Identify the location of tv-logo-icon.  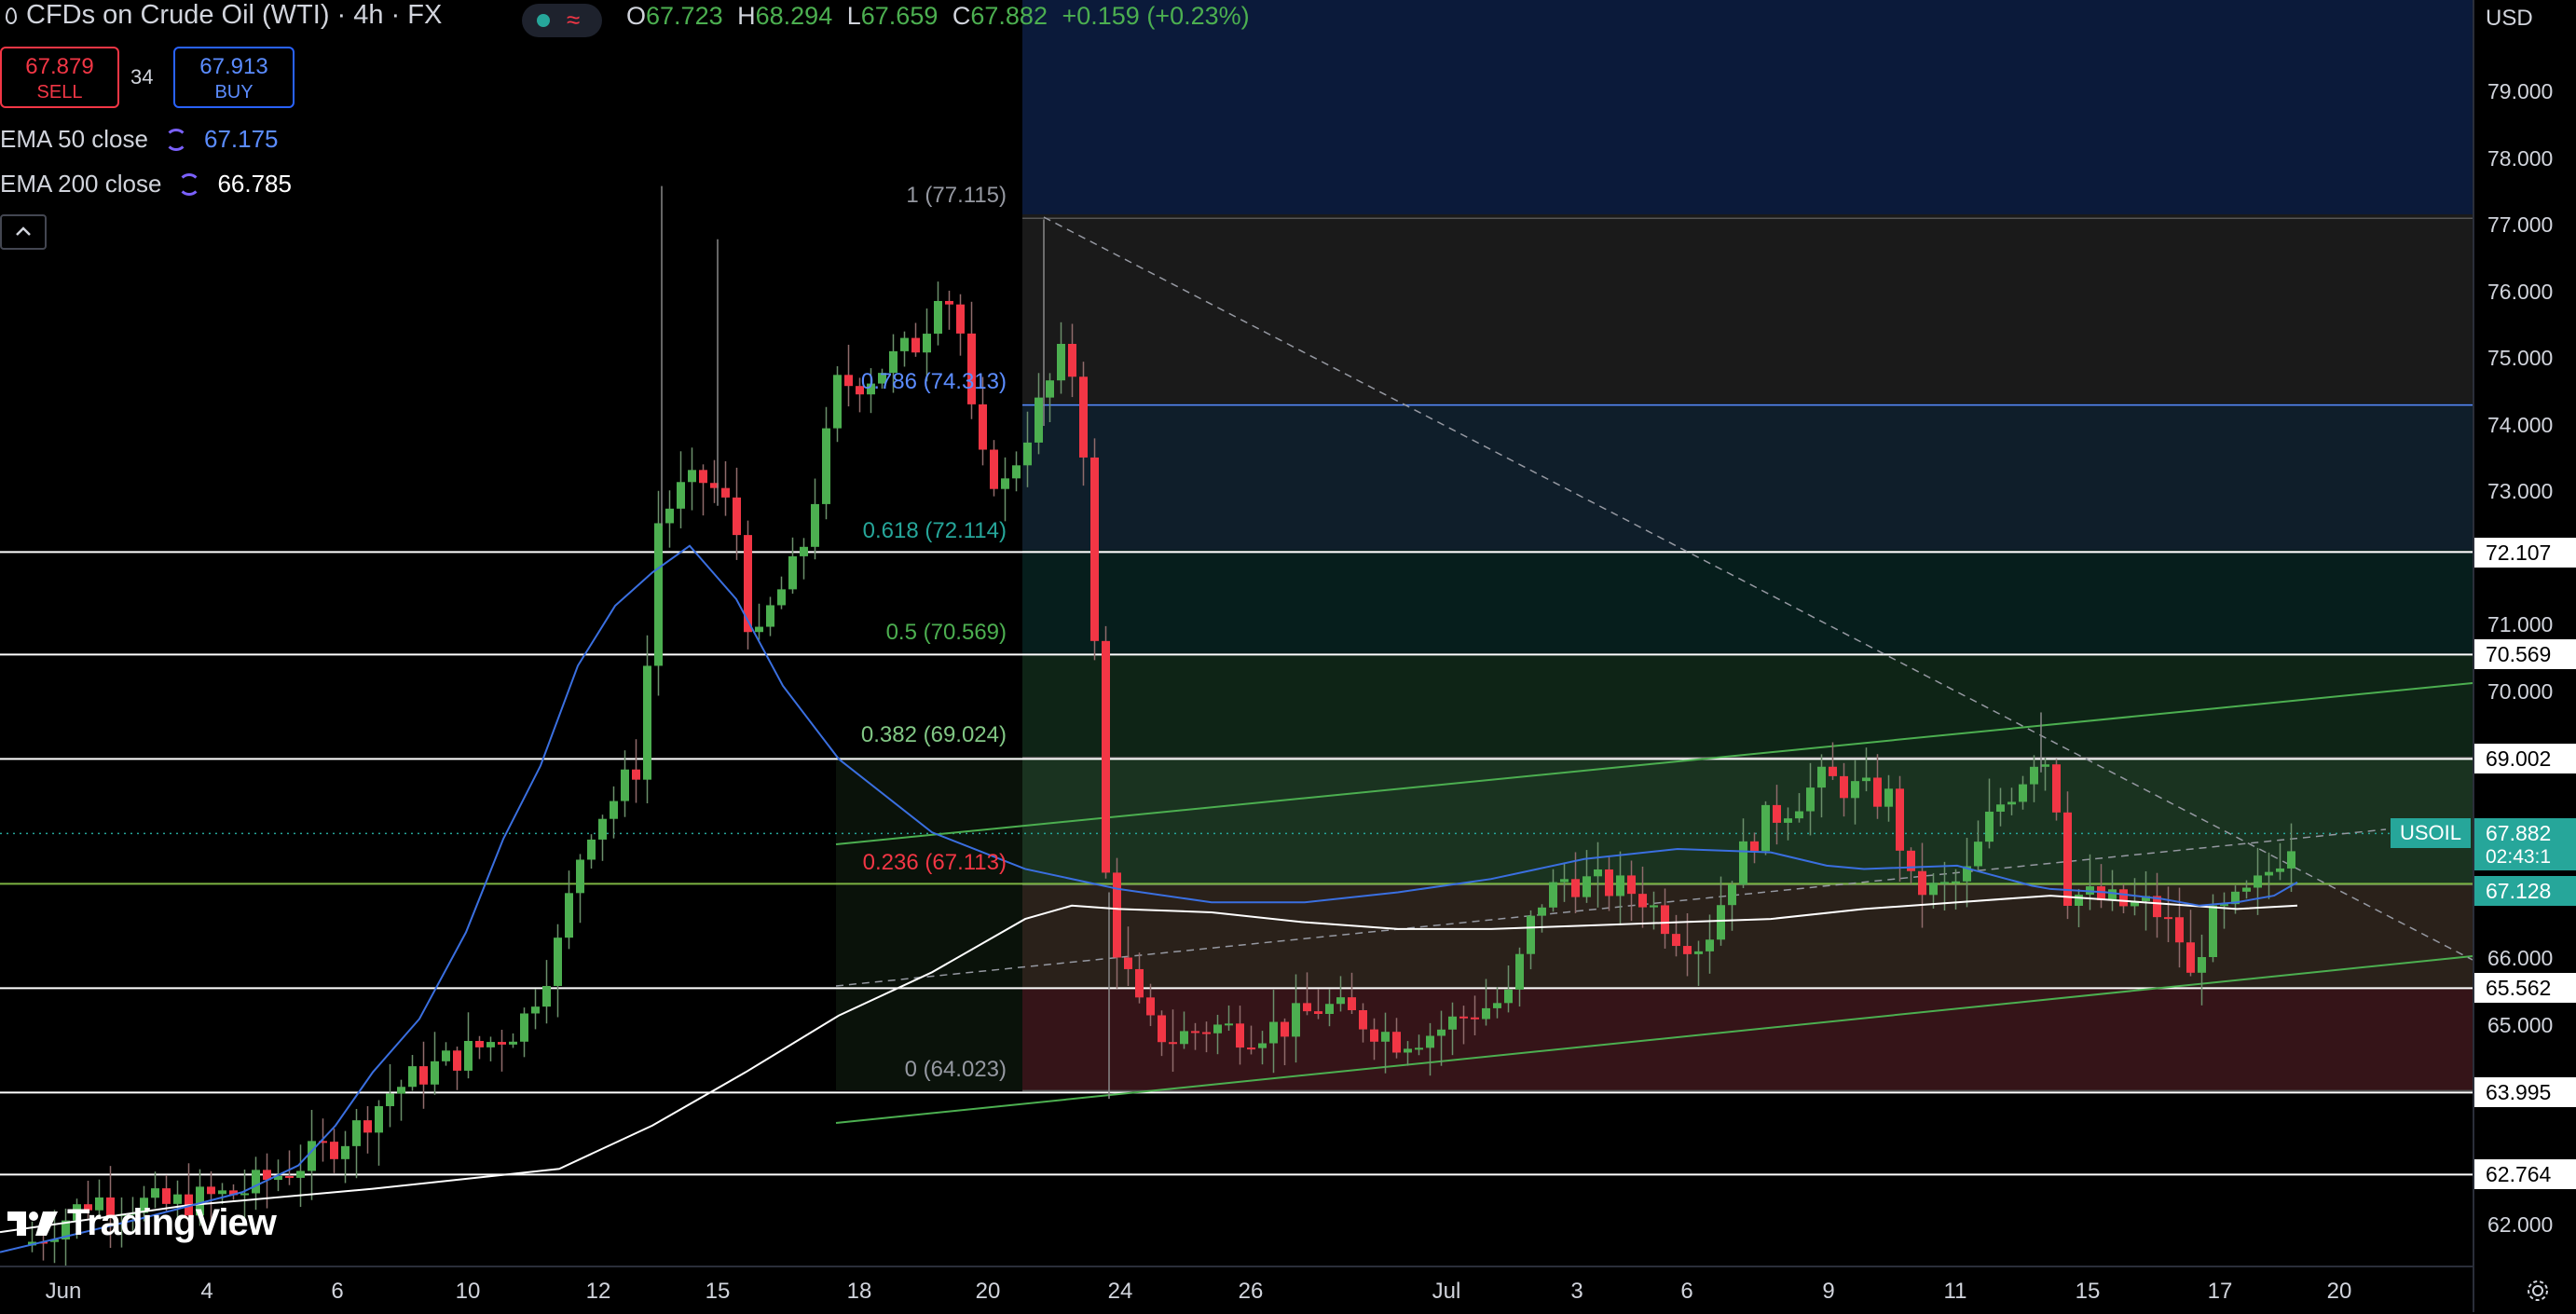
(32, 1223).